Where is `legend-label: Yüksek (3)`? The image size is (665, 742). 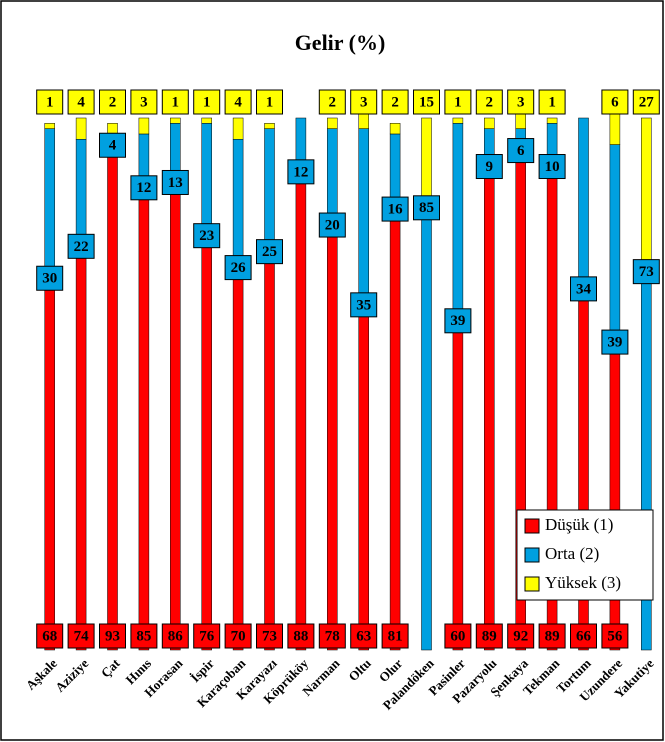 legend-label: Yüksek (3) is located at coordinates (583, 582).